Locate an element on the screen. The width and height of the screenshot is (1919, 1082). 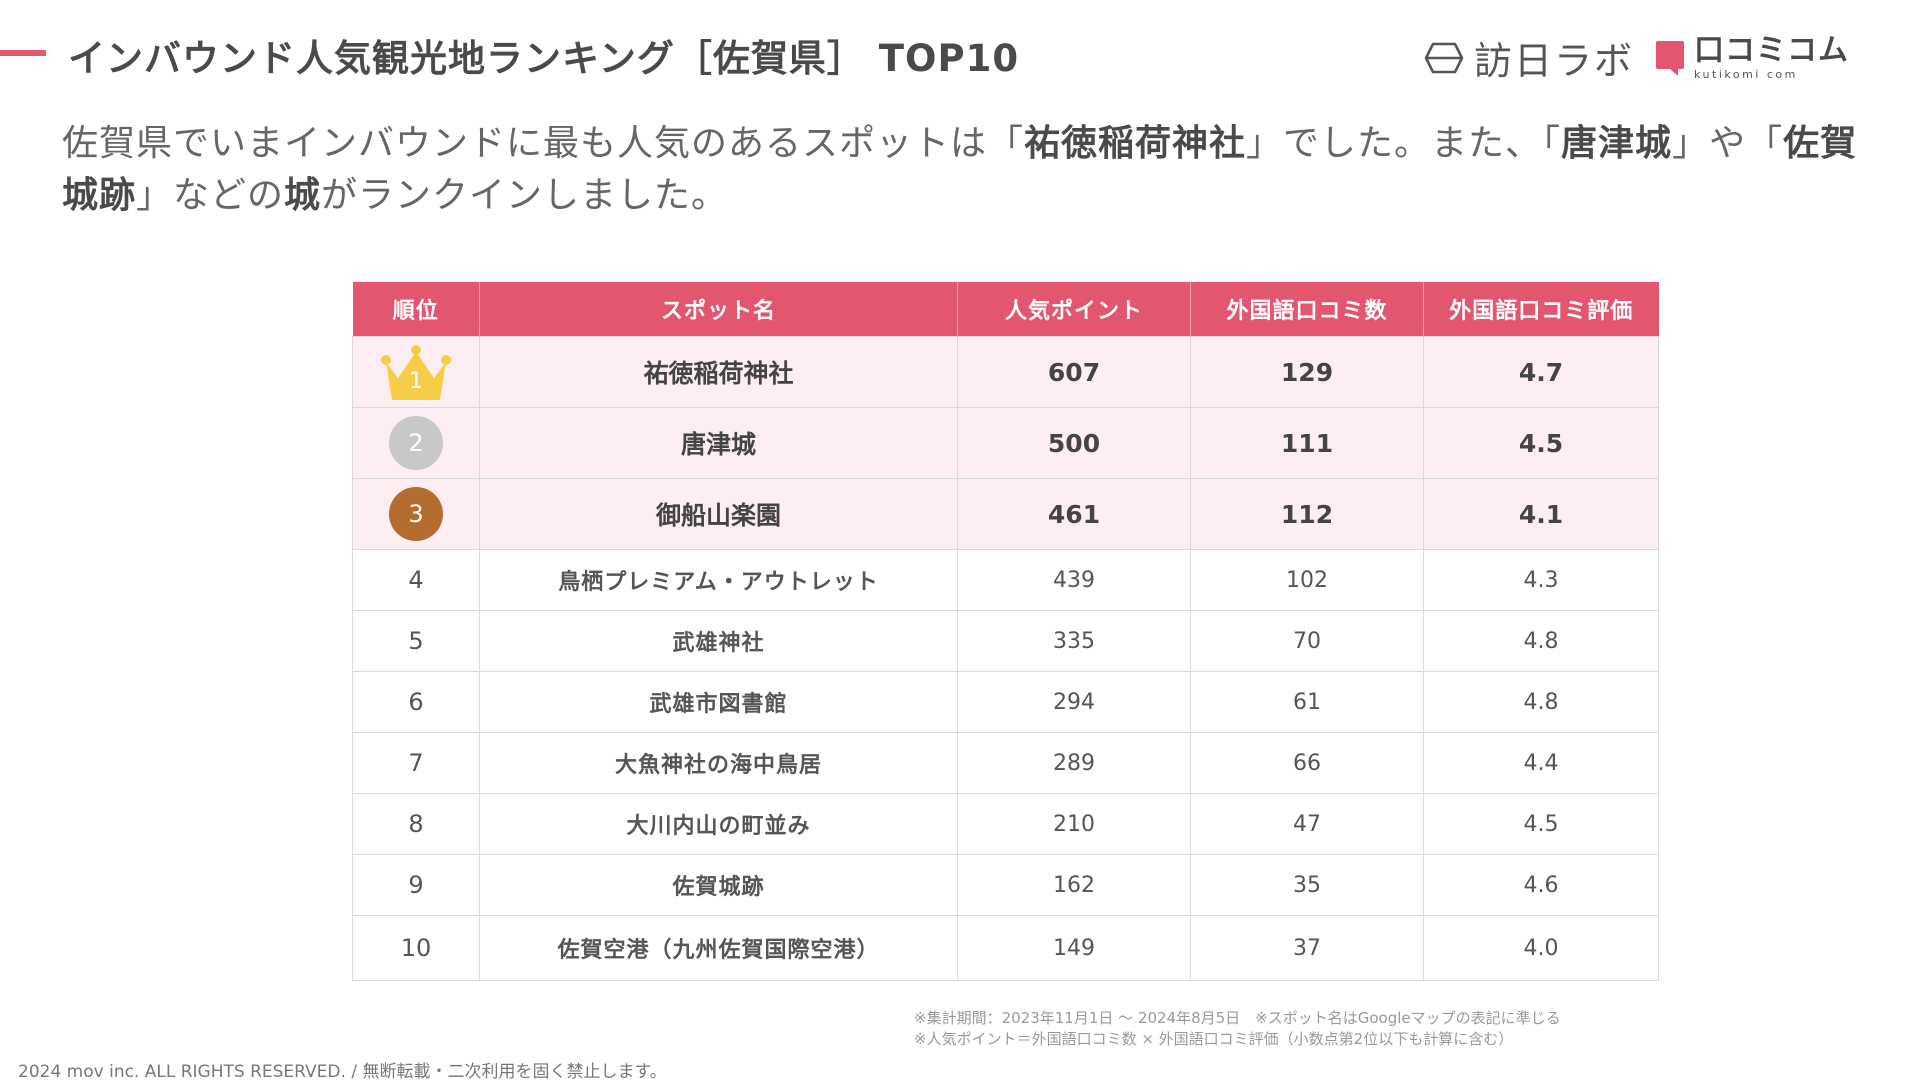
spot-name-cell: 武雄神社 is located at coordinates (718, 641).